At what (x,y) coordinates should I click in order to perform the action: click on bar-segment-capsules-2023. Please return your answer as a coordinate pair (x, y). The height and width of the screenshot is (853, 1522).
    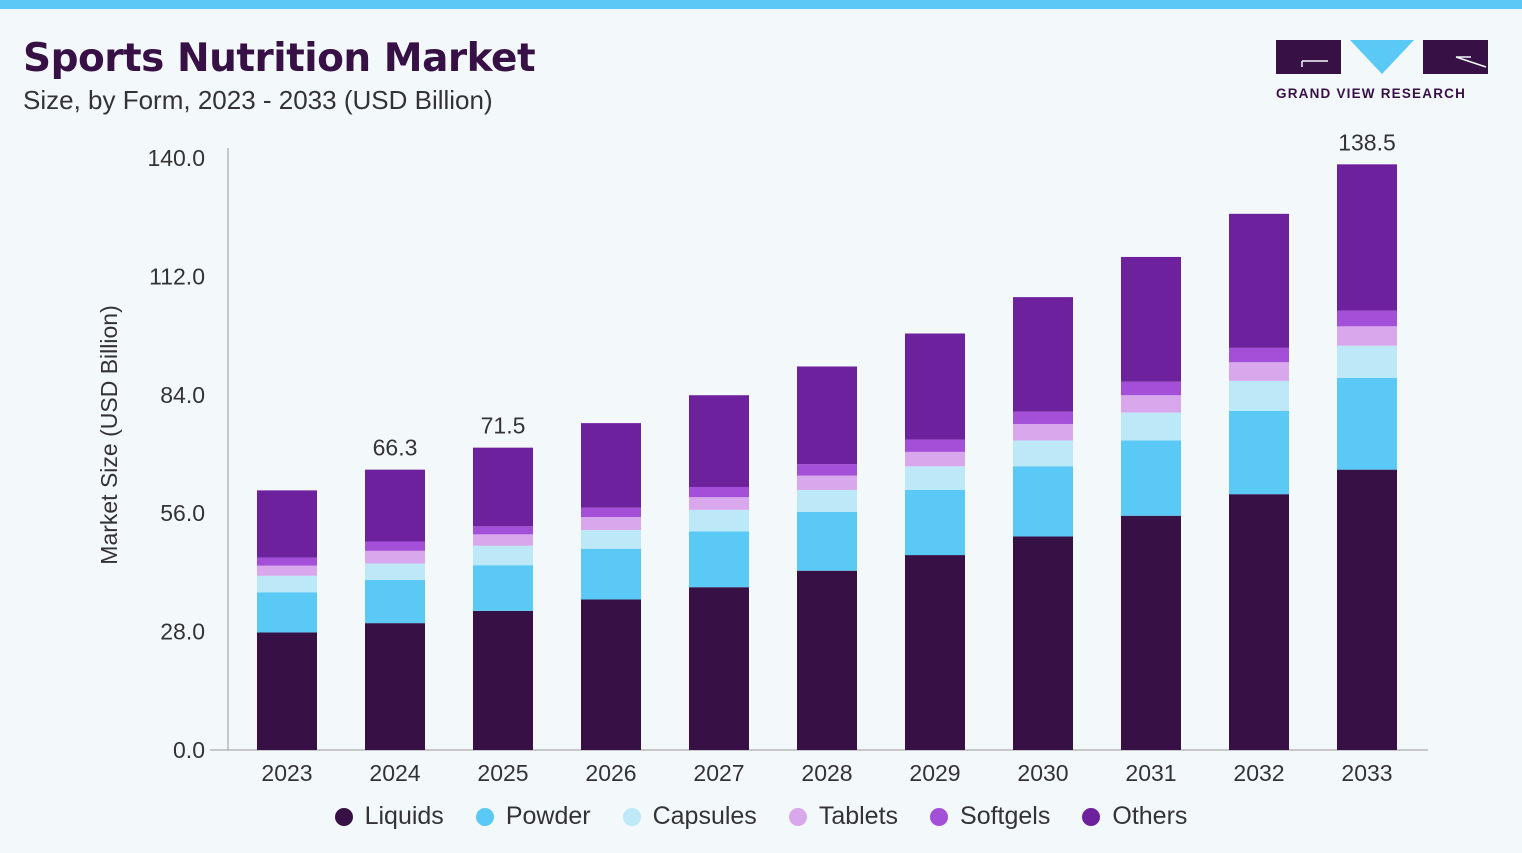
    Looking at the image, I should click on (287, 584).